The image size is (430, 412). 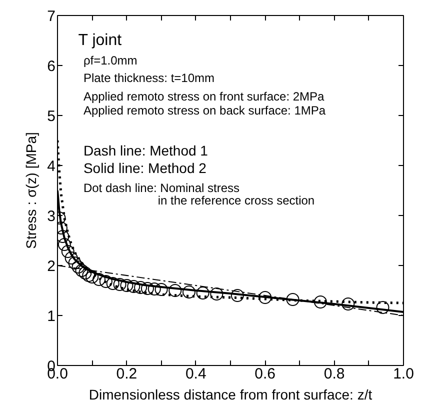 What do you see at coordinates (204, 111) in the screenshot?
I see `annotation: Applied remoto stress on back surface: 1MPa` at bounding box center [204, 111].